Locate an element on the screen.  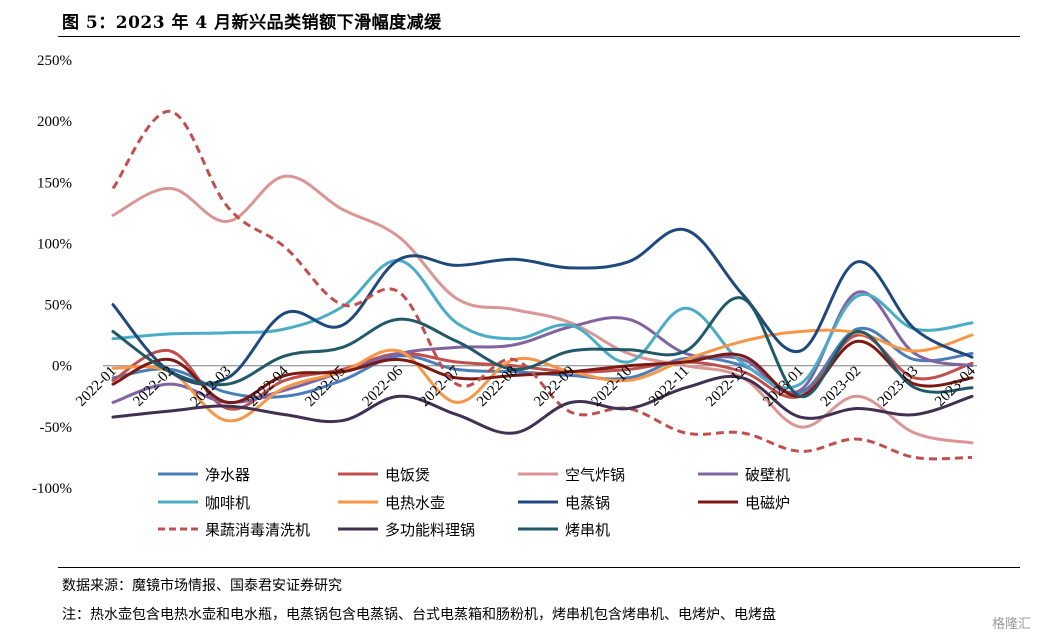
y-tick-label: 200% is located at coordinates (54, 122).